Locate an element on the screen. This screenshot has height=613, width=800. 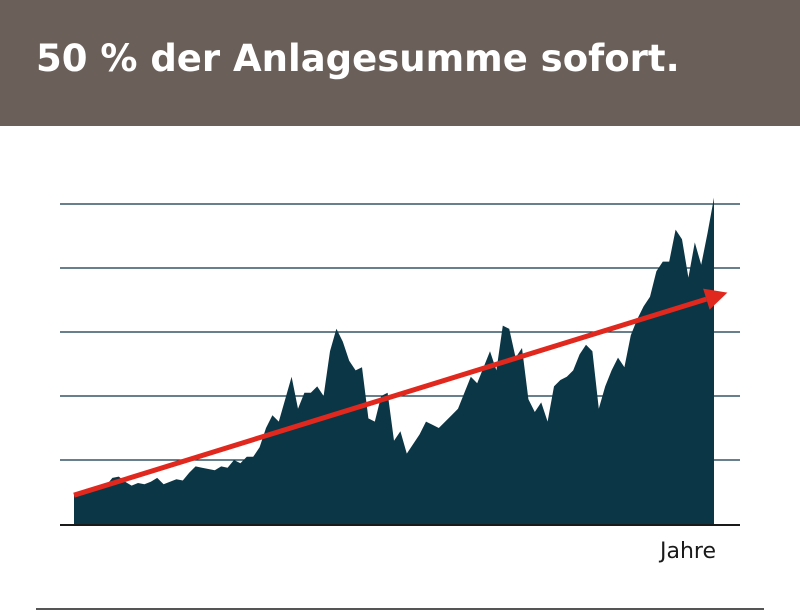
x-axis-label: Jahre is located at coordinates (687, 551).